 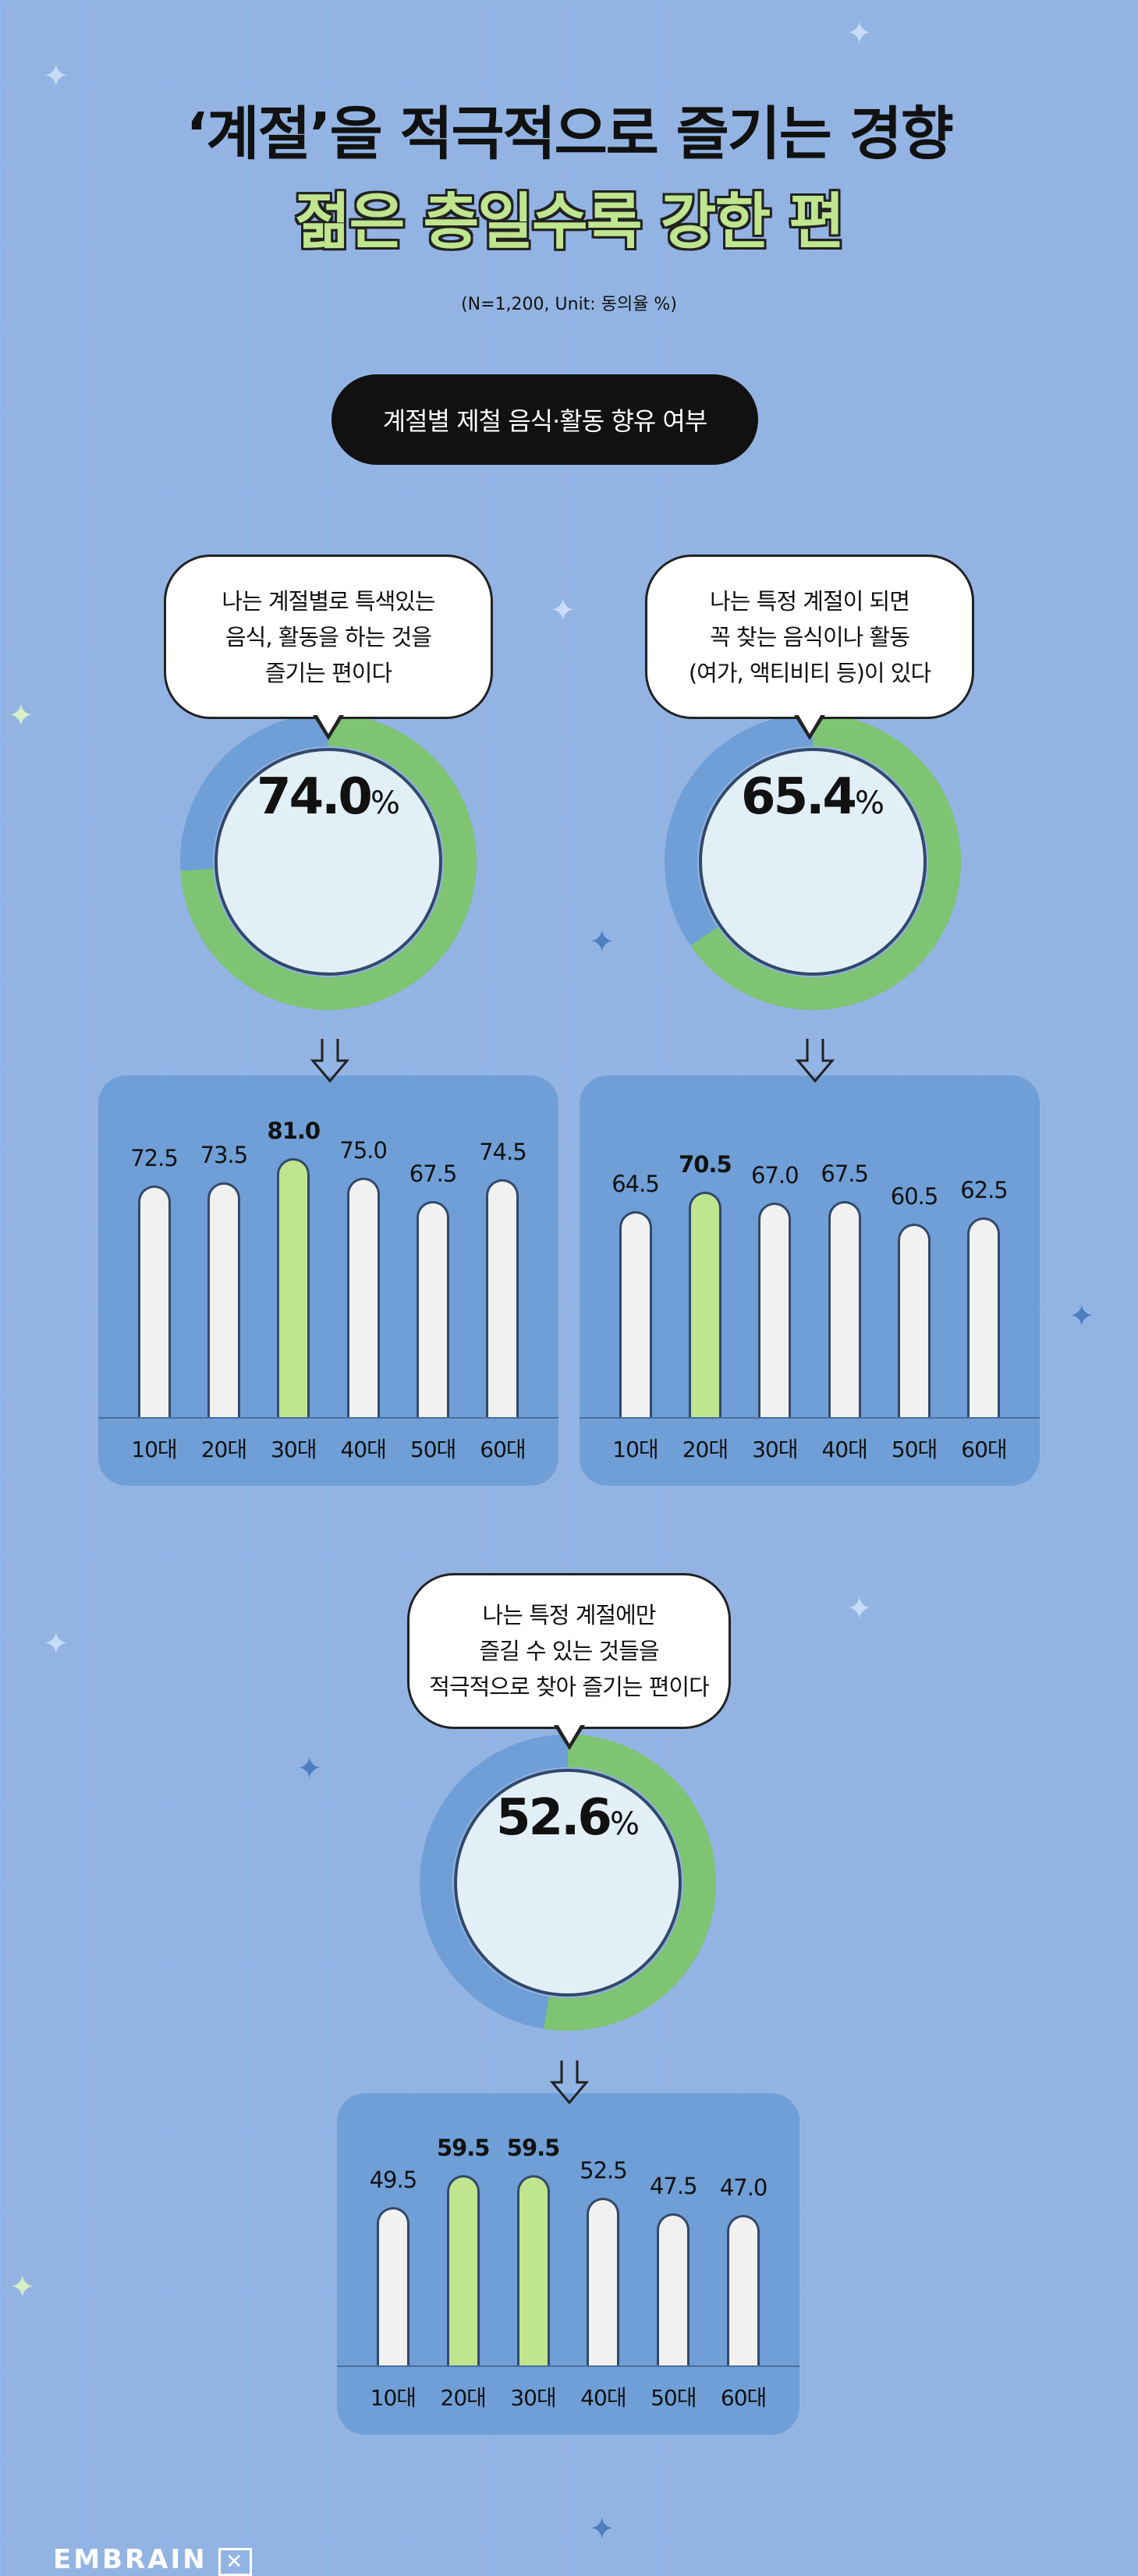 What do you see at coordinates (743, 2188) in the screenshot?
I see `bar-value-label: 47.0` at bounding box center [743, 2188].